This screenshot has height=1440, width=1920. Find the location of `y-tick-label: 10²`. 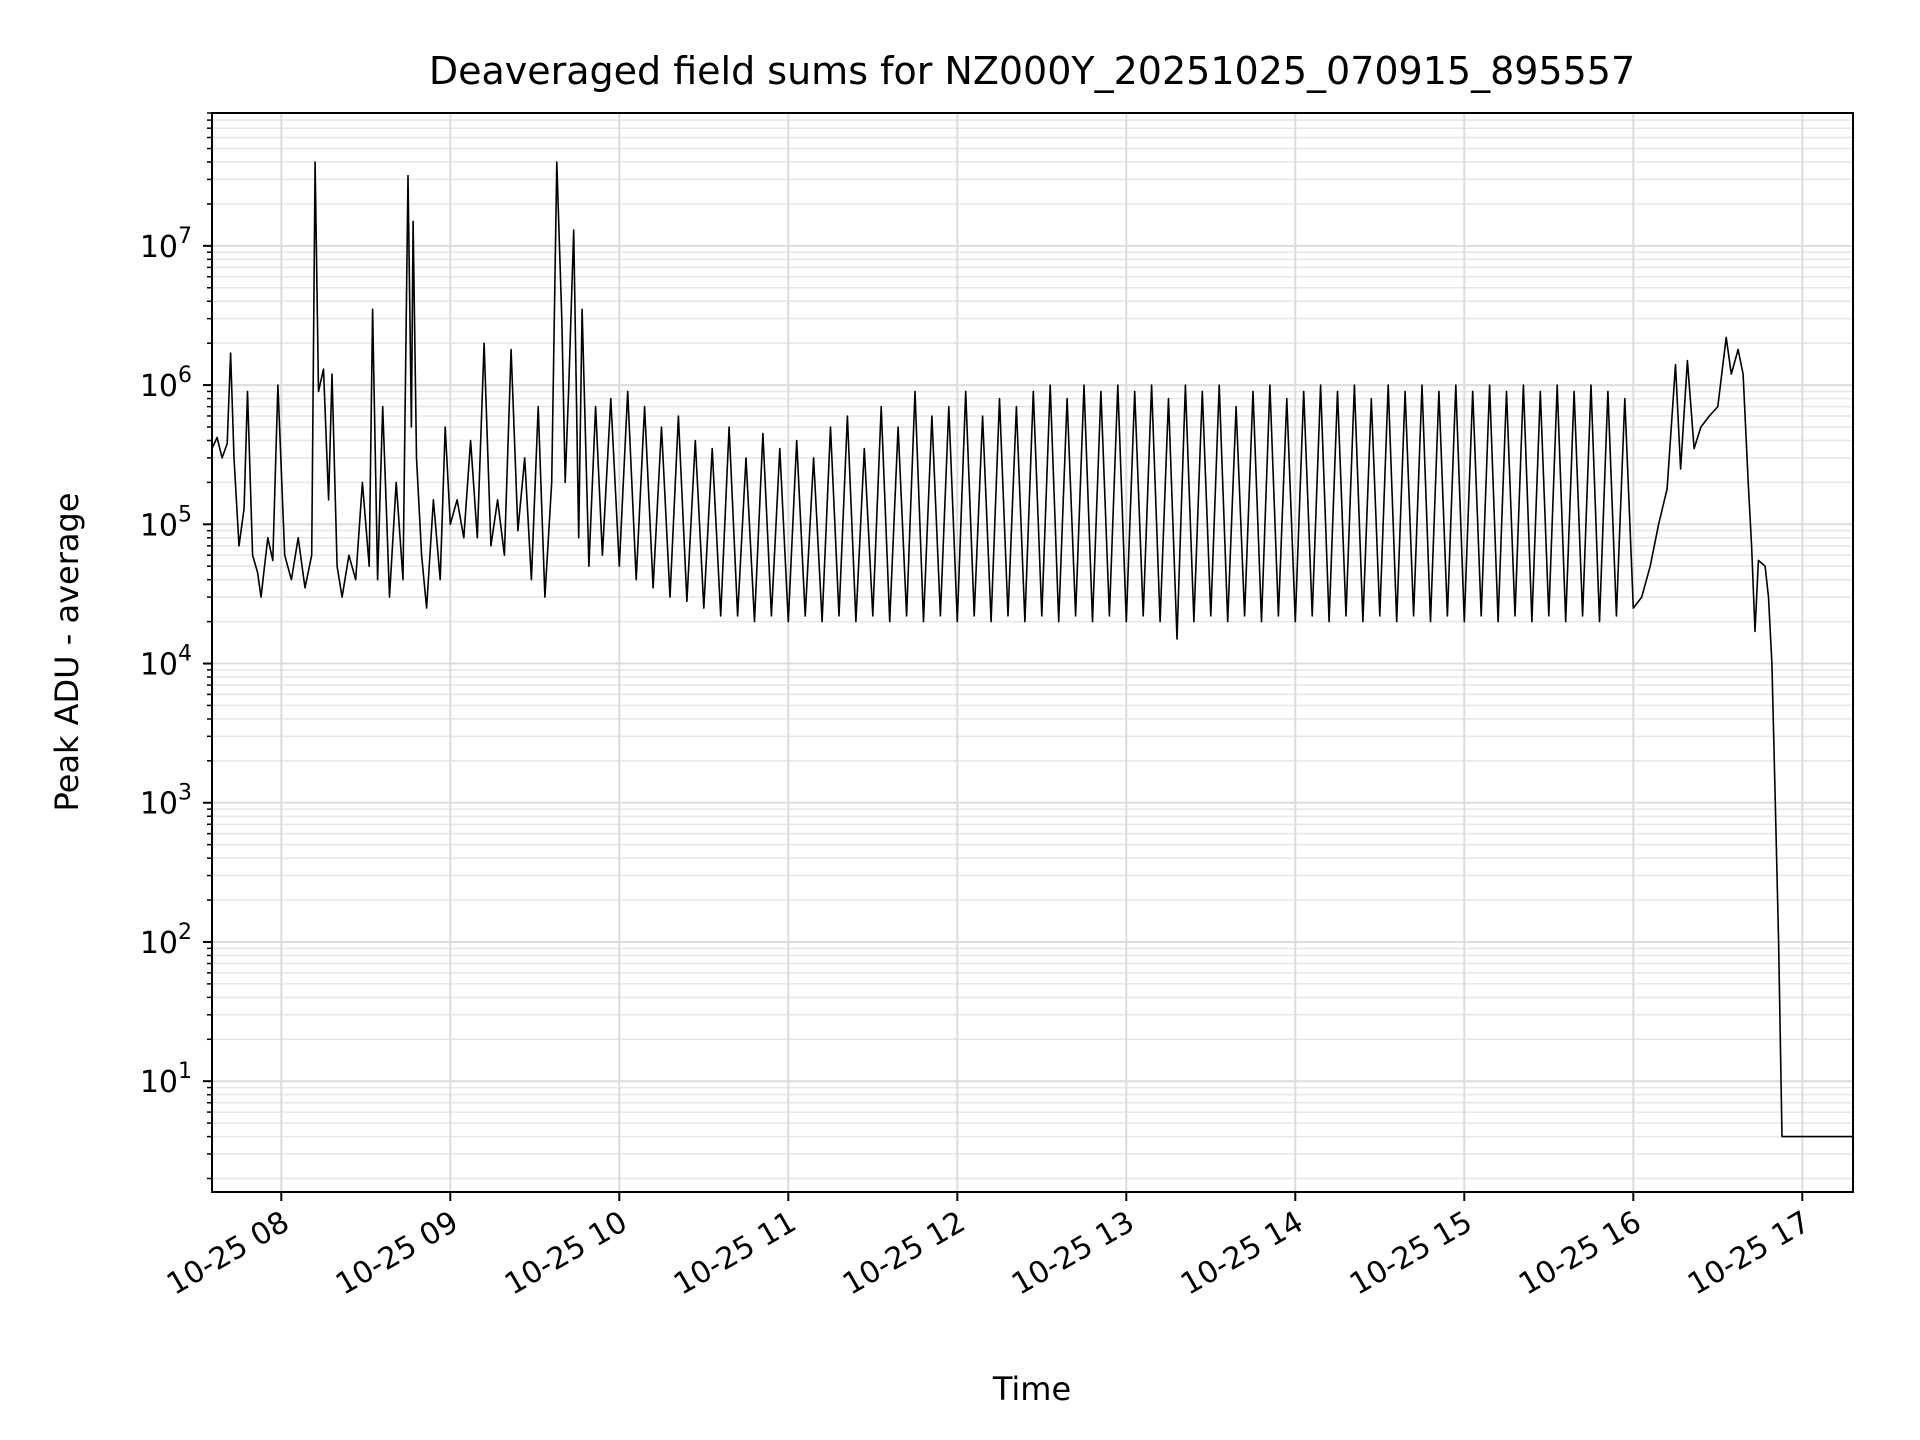

y-tick-label: 10² is located at coordinates (166, 940).